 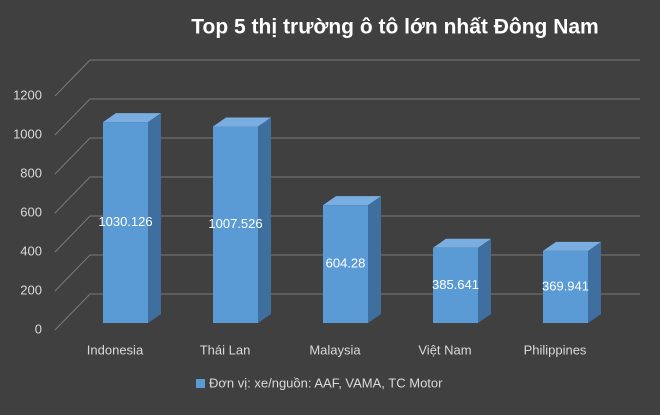 I want to click on legend-label: Đơn vị: xe/nguồn: AAF, VAMA, TC Motor, so click(x=326, y=382).